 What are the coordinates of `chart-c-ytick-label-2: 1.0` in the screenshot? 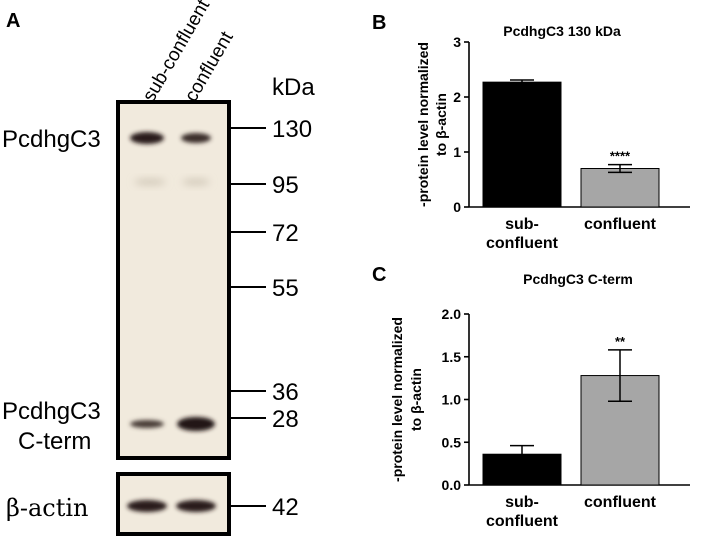 It's located at (452, 400).